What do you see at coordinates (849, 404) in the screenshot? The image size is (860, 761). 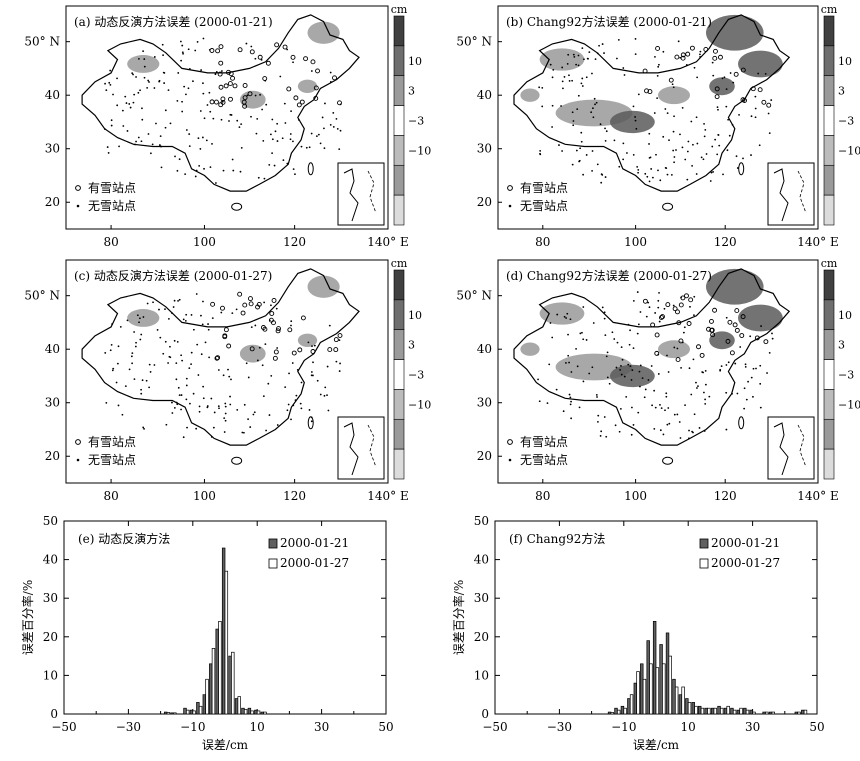 I see `colorbar-tick-label: −10` at bounding box center [849, 404].